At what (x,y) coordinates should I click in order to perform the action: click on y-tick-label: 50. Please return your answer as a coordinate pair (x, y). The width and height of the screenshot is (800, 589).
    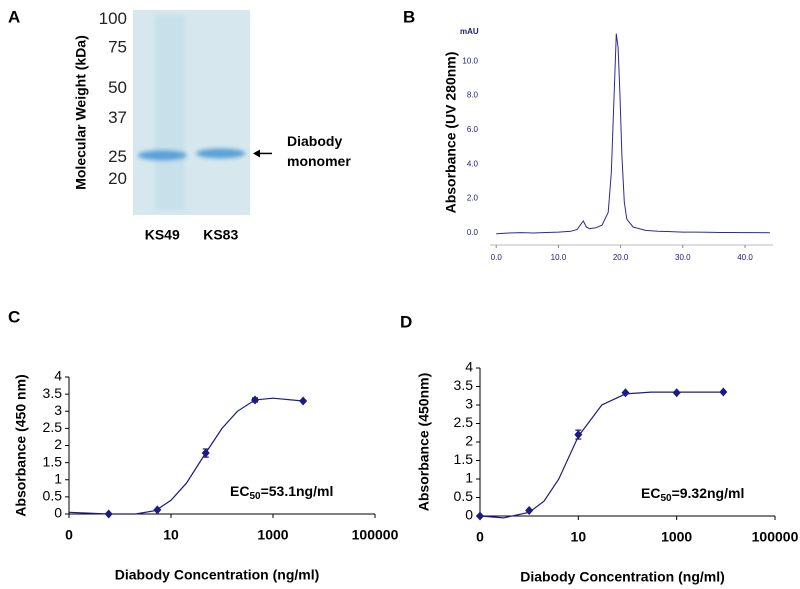
    Looking at the image, I should click on (117, 87).